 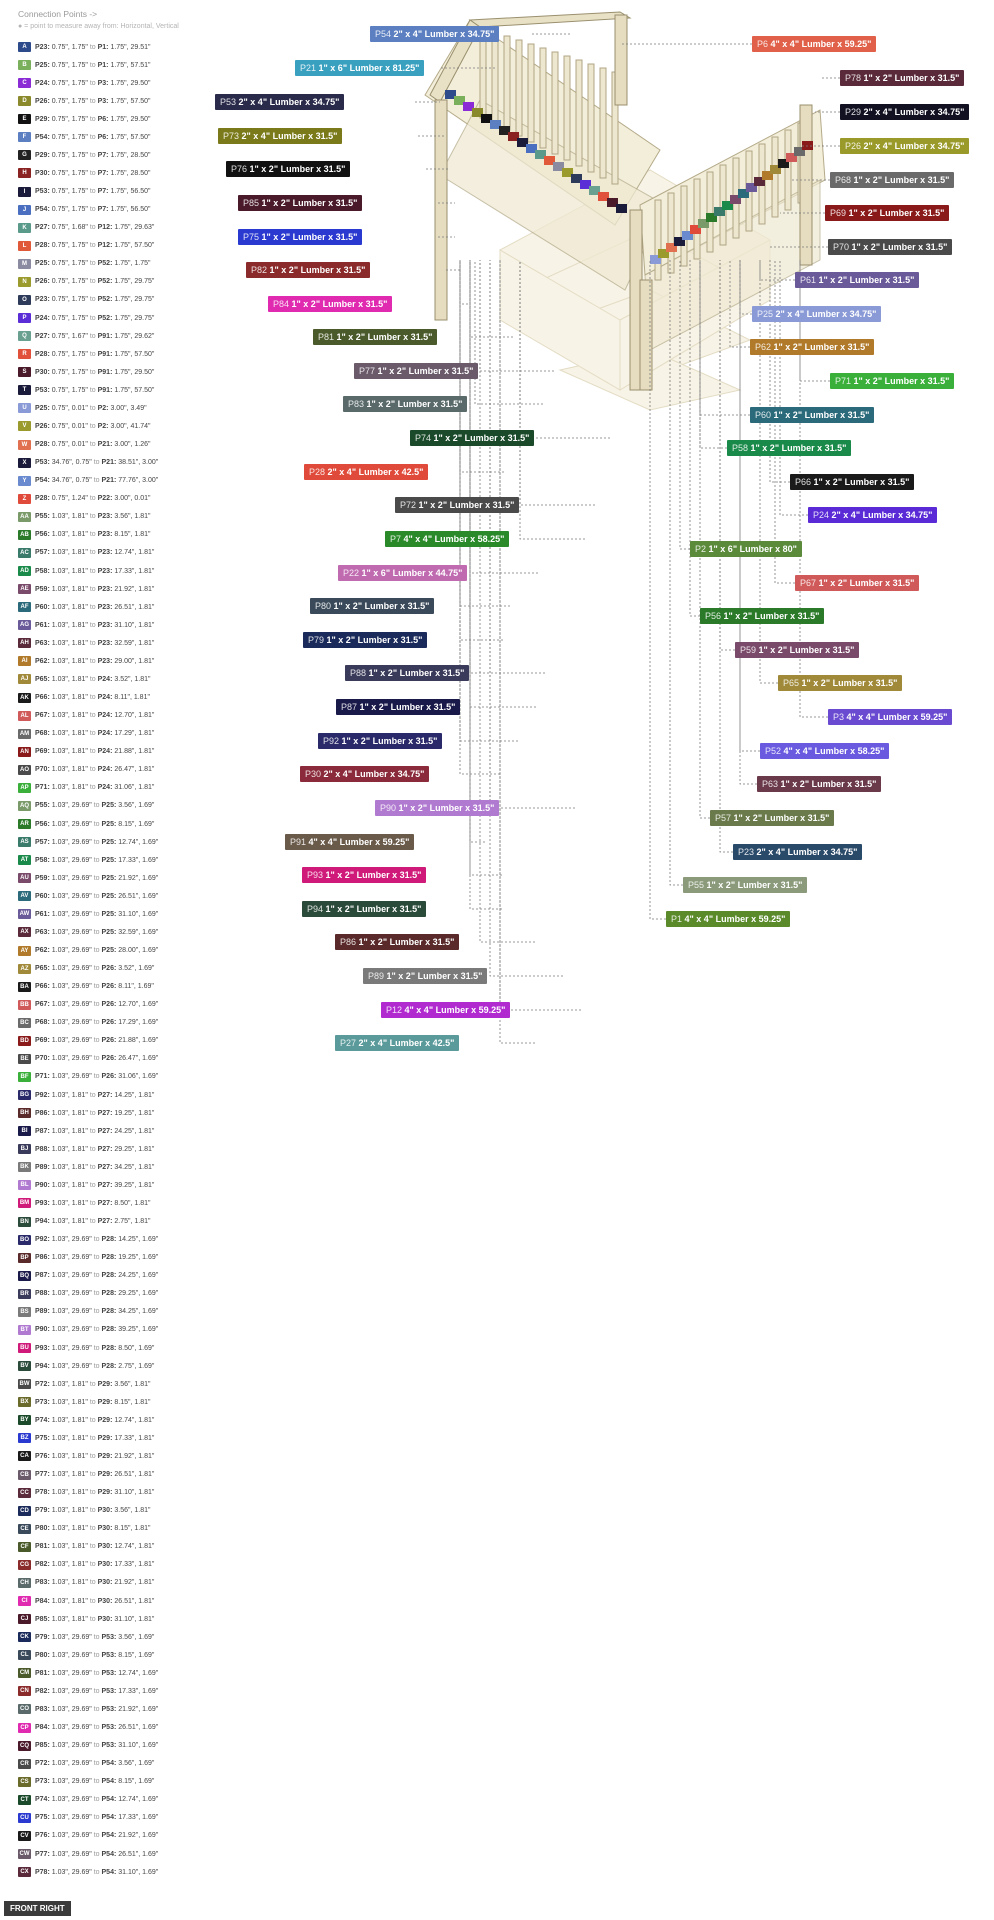 What do you see at coordinates (138, 463) in the screenshot?
I see `connection-values-b: 38.51", 3.00"` at bounding box center [138, 463].